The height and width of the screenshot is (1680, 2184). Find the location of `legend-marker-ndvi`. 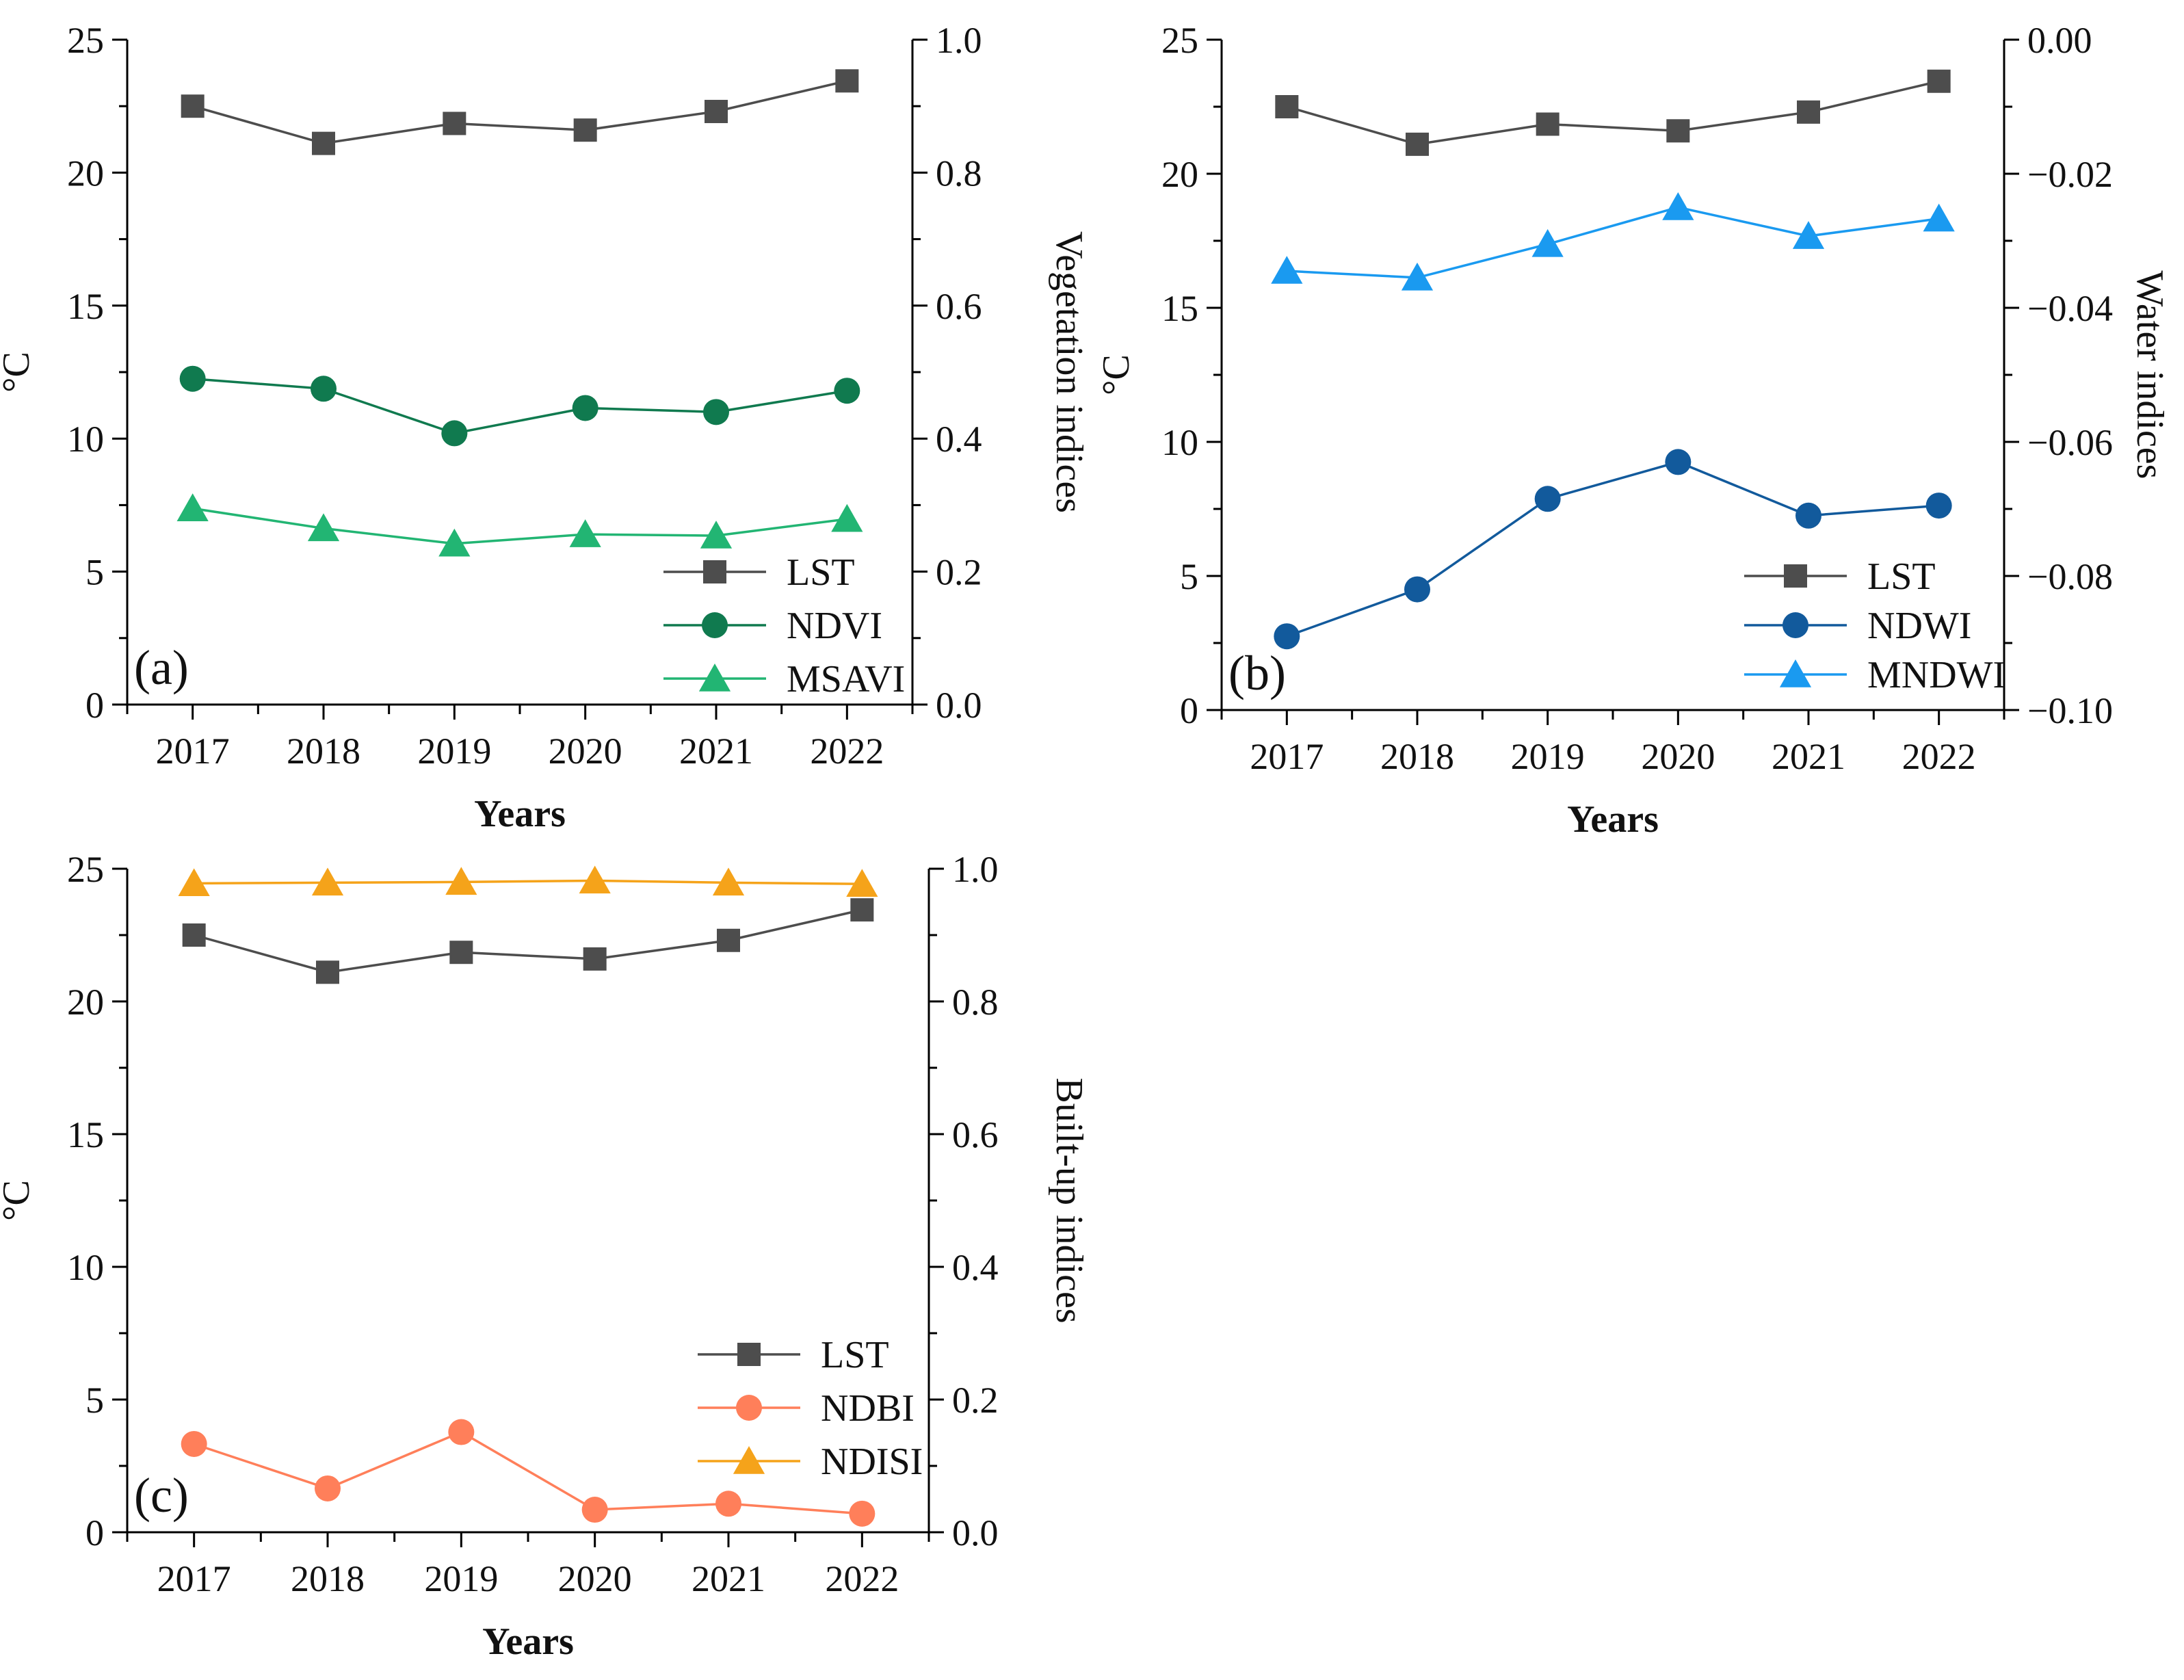

legend-marker-ndvi is located at coordinates (715, 625).